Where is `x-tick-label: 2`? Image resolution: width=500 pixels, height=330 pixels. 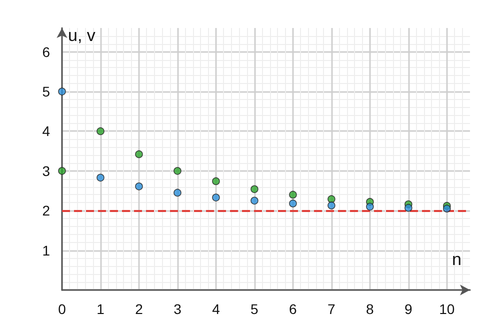 x-tick-label: 2 is located at coordinates (139, 309).